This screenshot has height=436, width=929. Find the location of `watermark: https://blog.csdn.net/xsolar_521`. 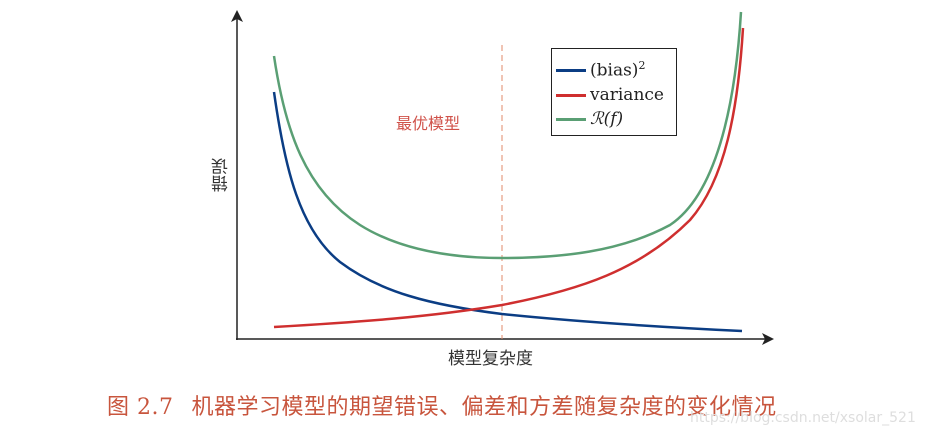

watermark: https://blog.csdn.net/xsolar_521 is located at coordinates (803, 418).